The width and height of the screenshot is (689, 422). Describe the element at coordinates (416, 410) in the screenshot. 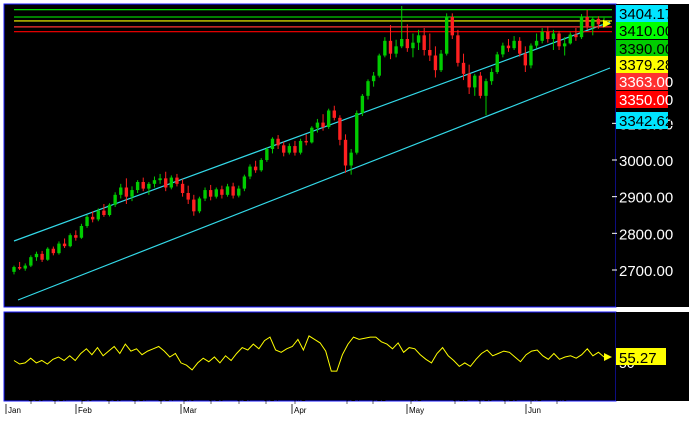

I see `month-label: May` at that location.